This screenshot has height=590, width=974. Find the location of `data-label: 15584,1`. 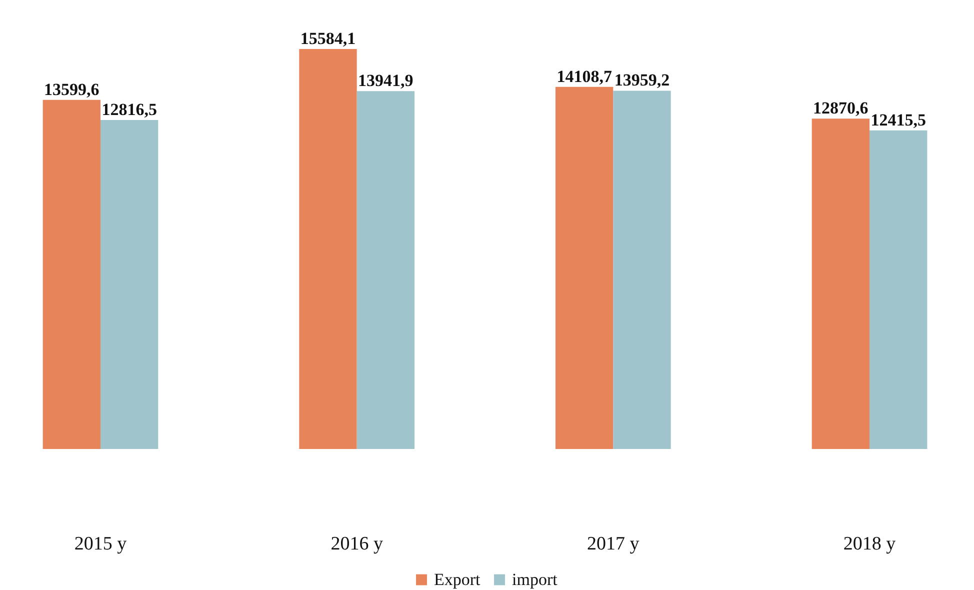

data-label: 15584,1 is located at coordinates (328, 38).